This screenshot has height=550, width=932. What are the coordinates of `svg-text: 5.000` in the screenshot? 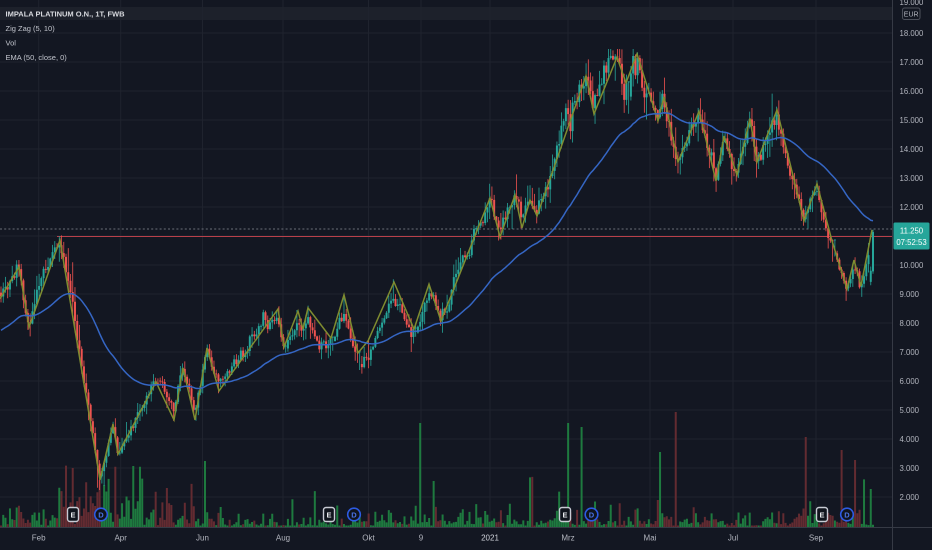 It's located at (910, 410).